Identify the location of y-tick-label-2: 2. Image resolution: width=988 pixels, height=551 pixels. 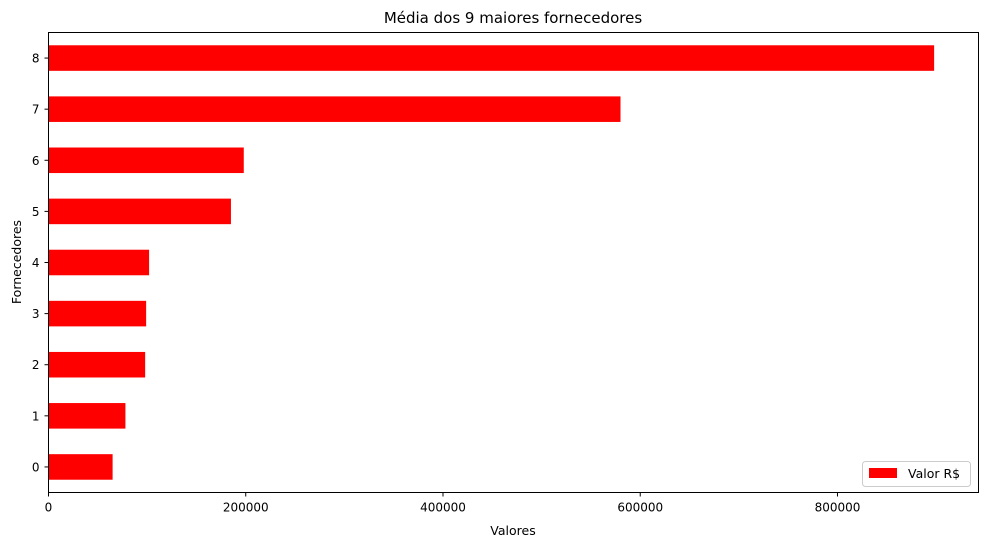
(36, 365).